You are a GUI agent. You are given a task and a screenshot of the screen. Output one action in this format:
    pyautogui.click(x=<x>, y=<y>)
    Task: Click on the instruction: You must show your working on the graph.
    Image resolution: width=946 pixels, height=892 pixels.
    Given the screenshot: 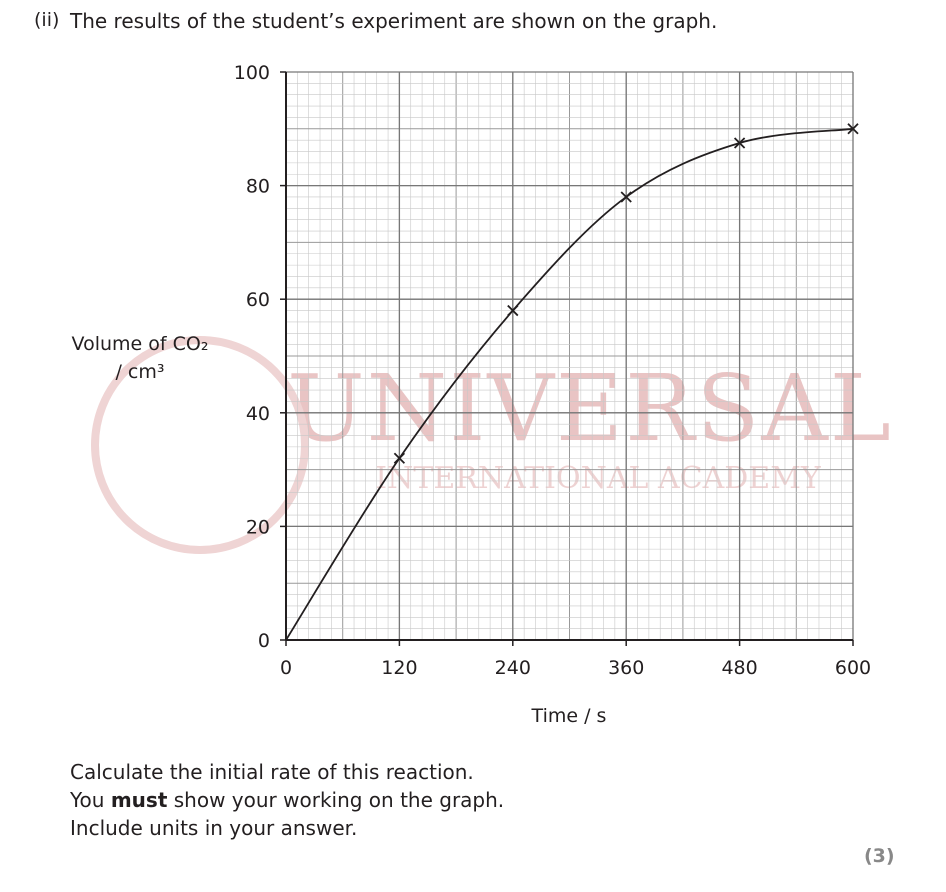 What is the action you would take?
    pyautogui.click(x=287, y=800)
    